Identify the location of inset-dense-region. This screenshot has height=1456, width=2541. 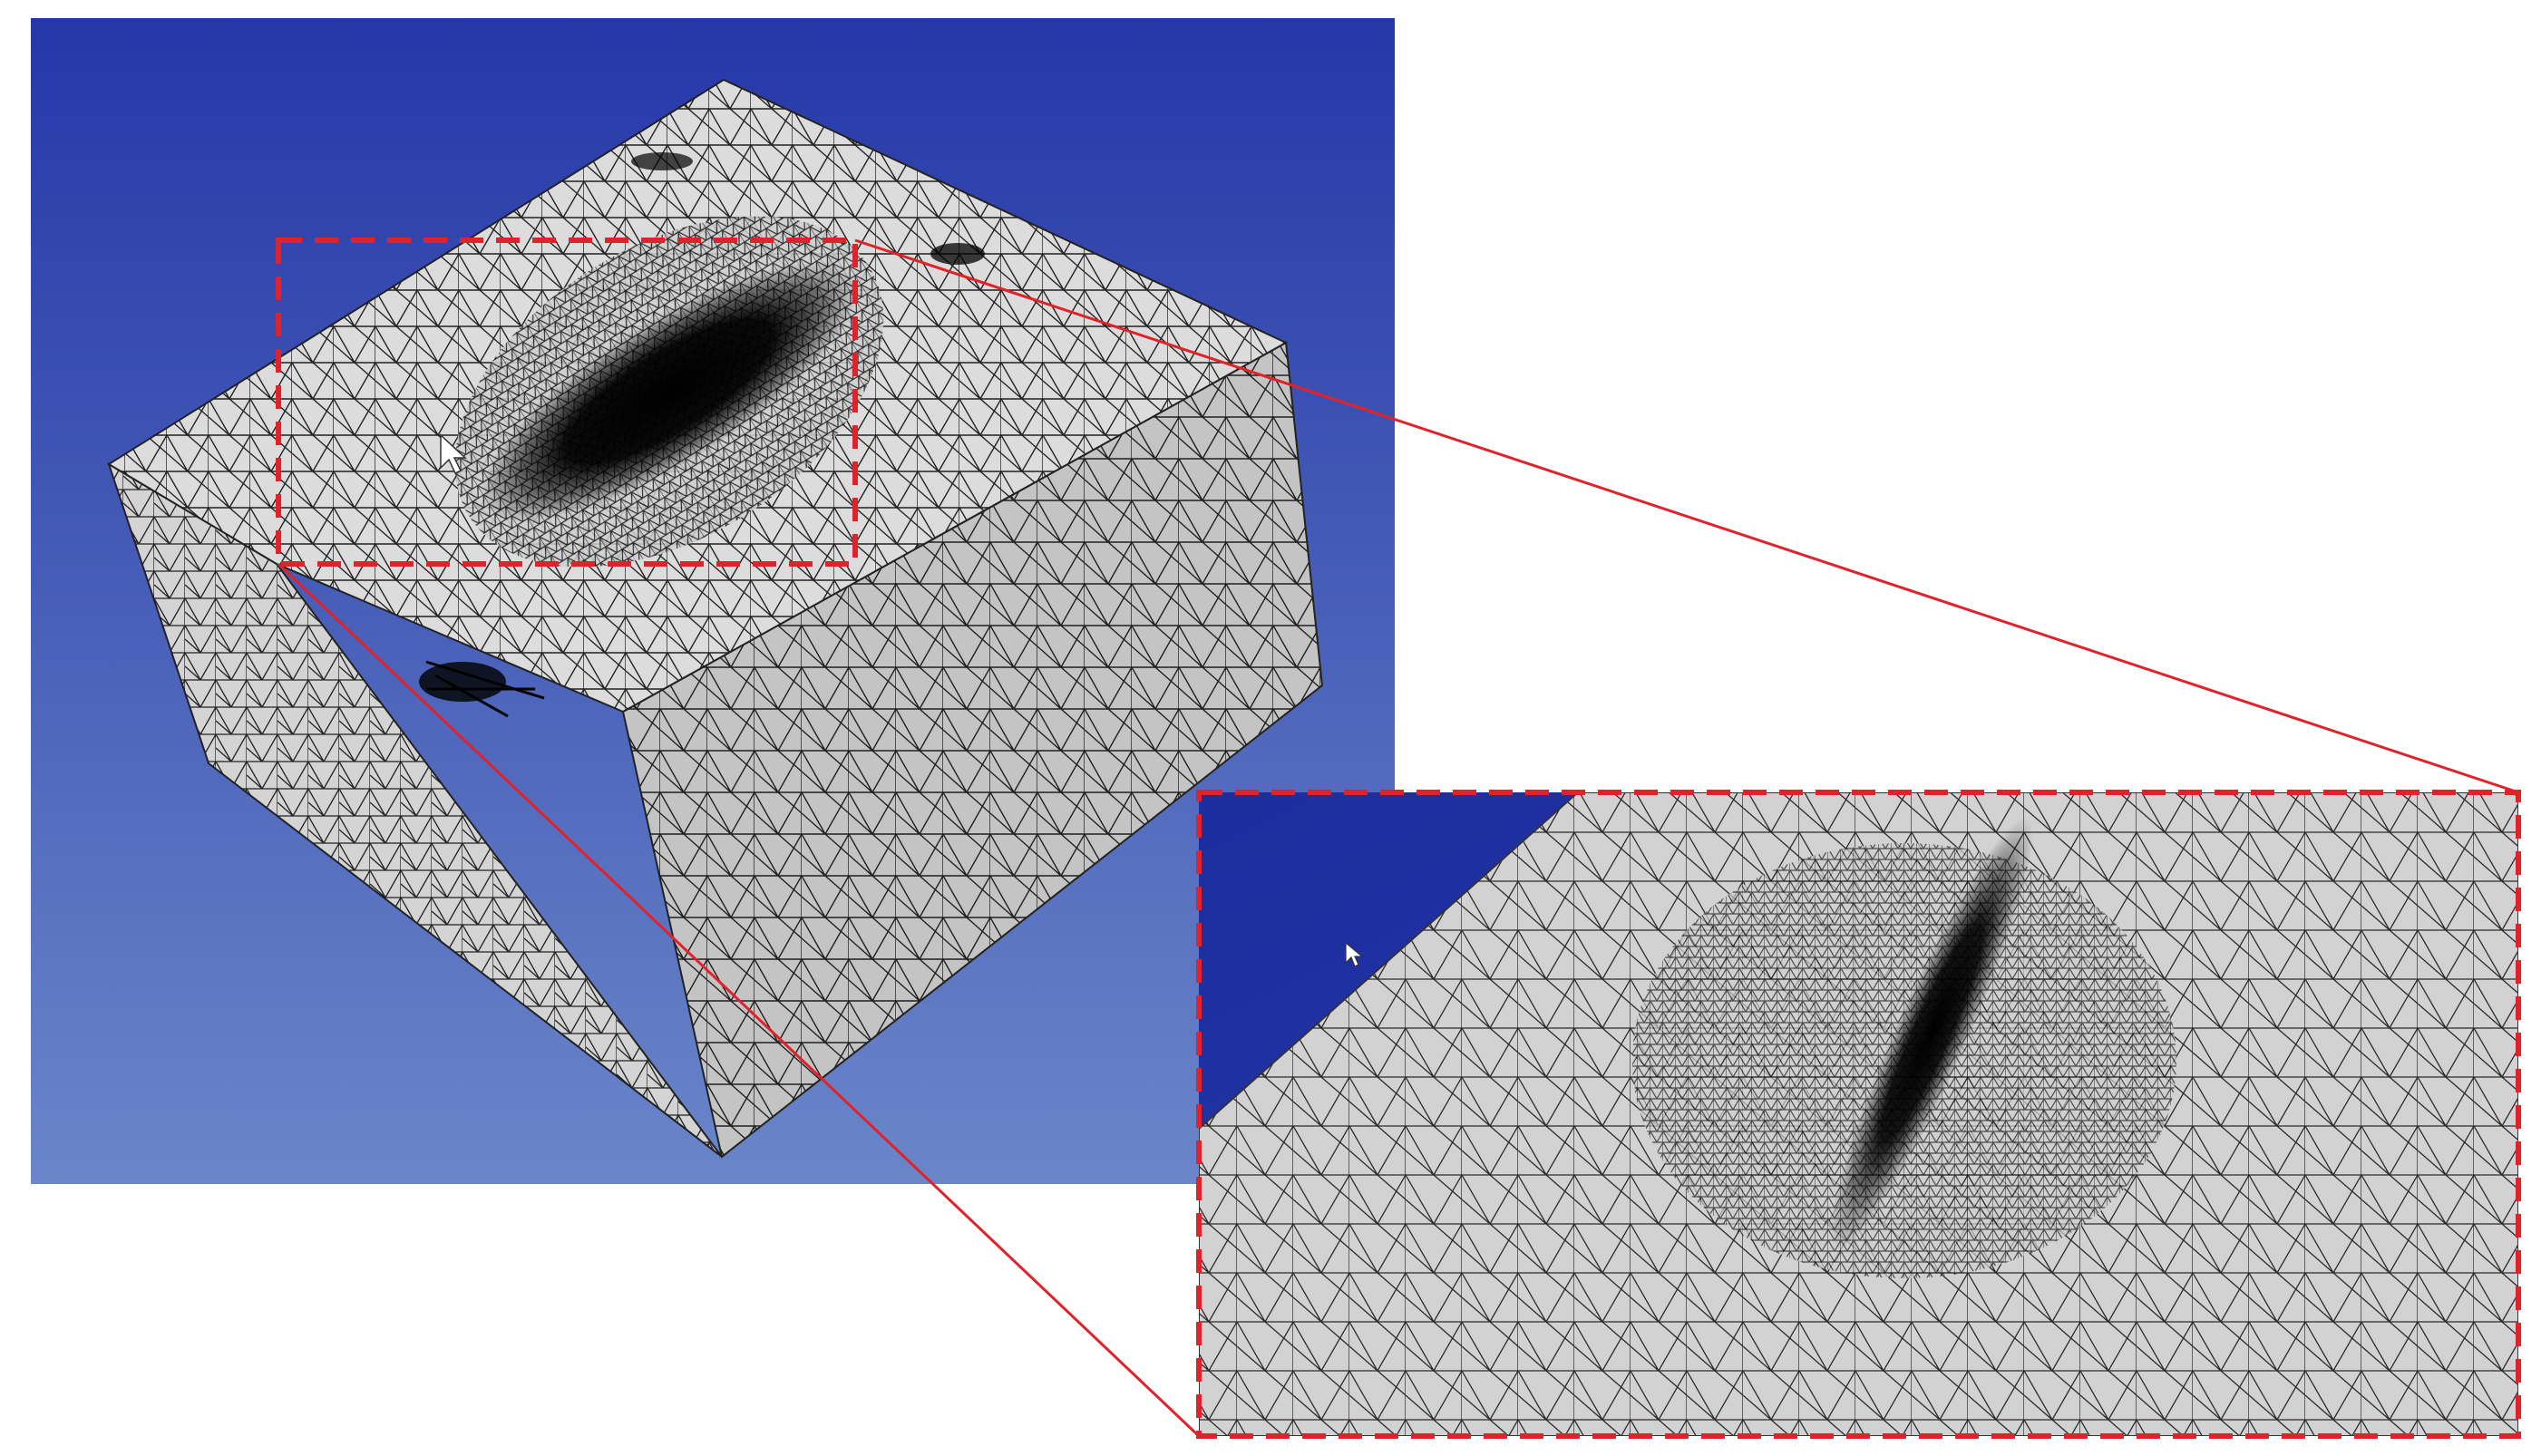
(1931, 1033).